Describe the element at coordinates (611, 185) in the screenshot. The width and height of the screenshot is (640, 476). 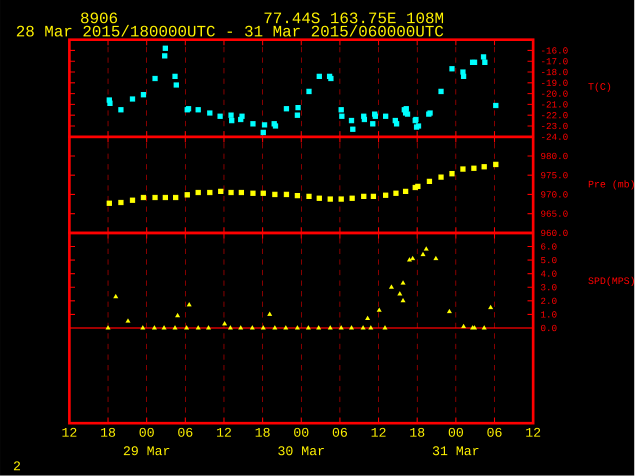
I see `y-axis-title: Pre (mb)` at that location.